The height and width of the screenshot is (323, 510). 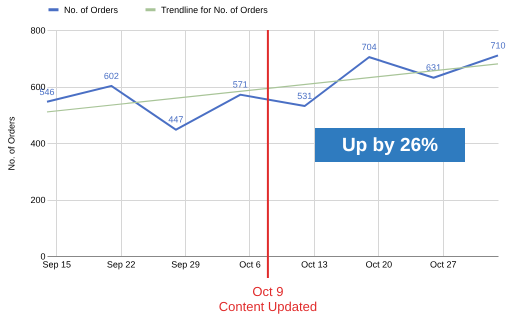 What do you see at coordinates (176, 119) in the screenshot?
I see `data-label: 447` at bounding box center [176, 119].